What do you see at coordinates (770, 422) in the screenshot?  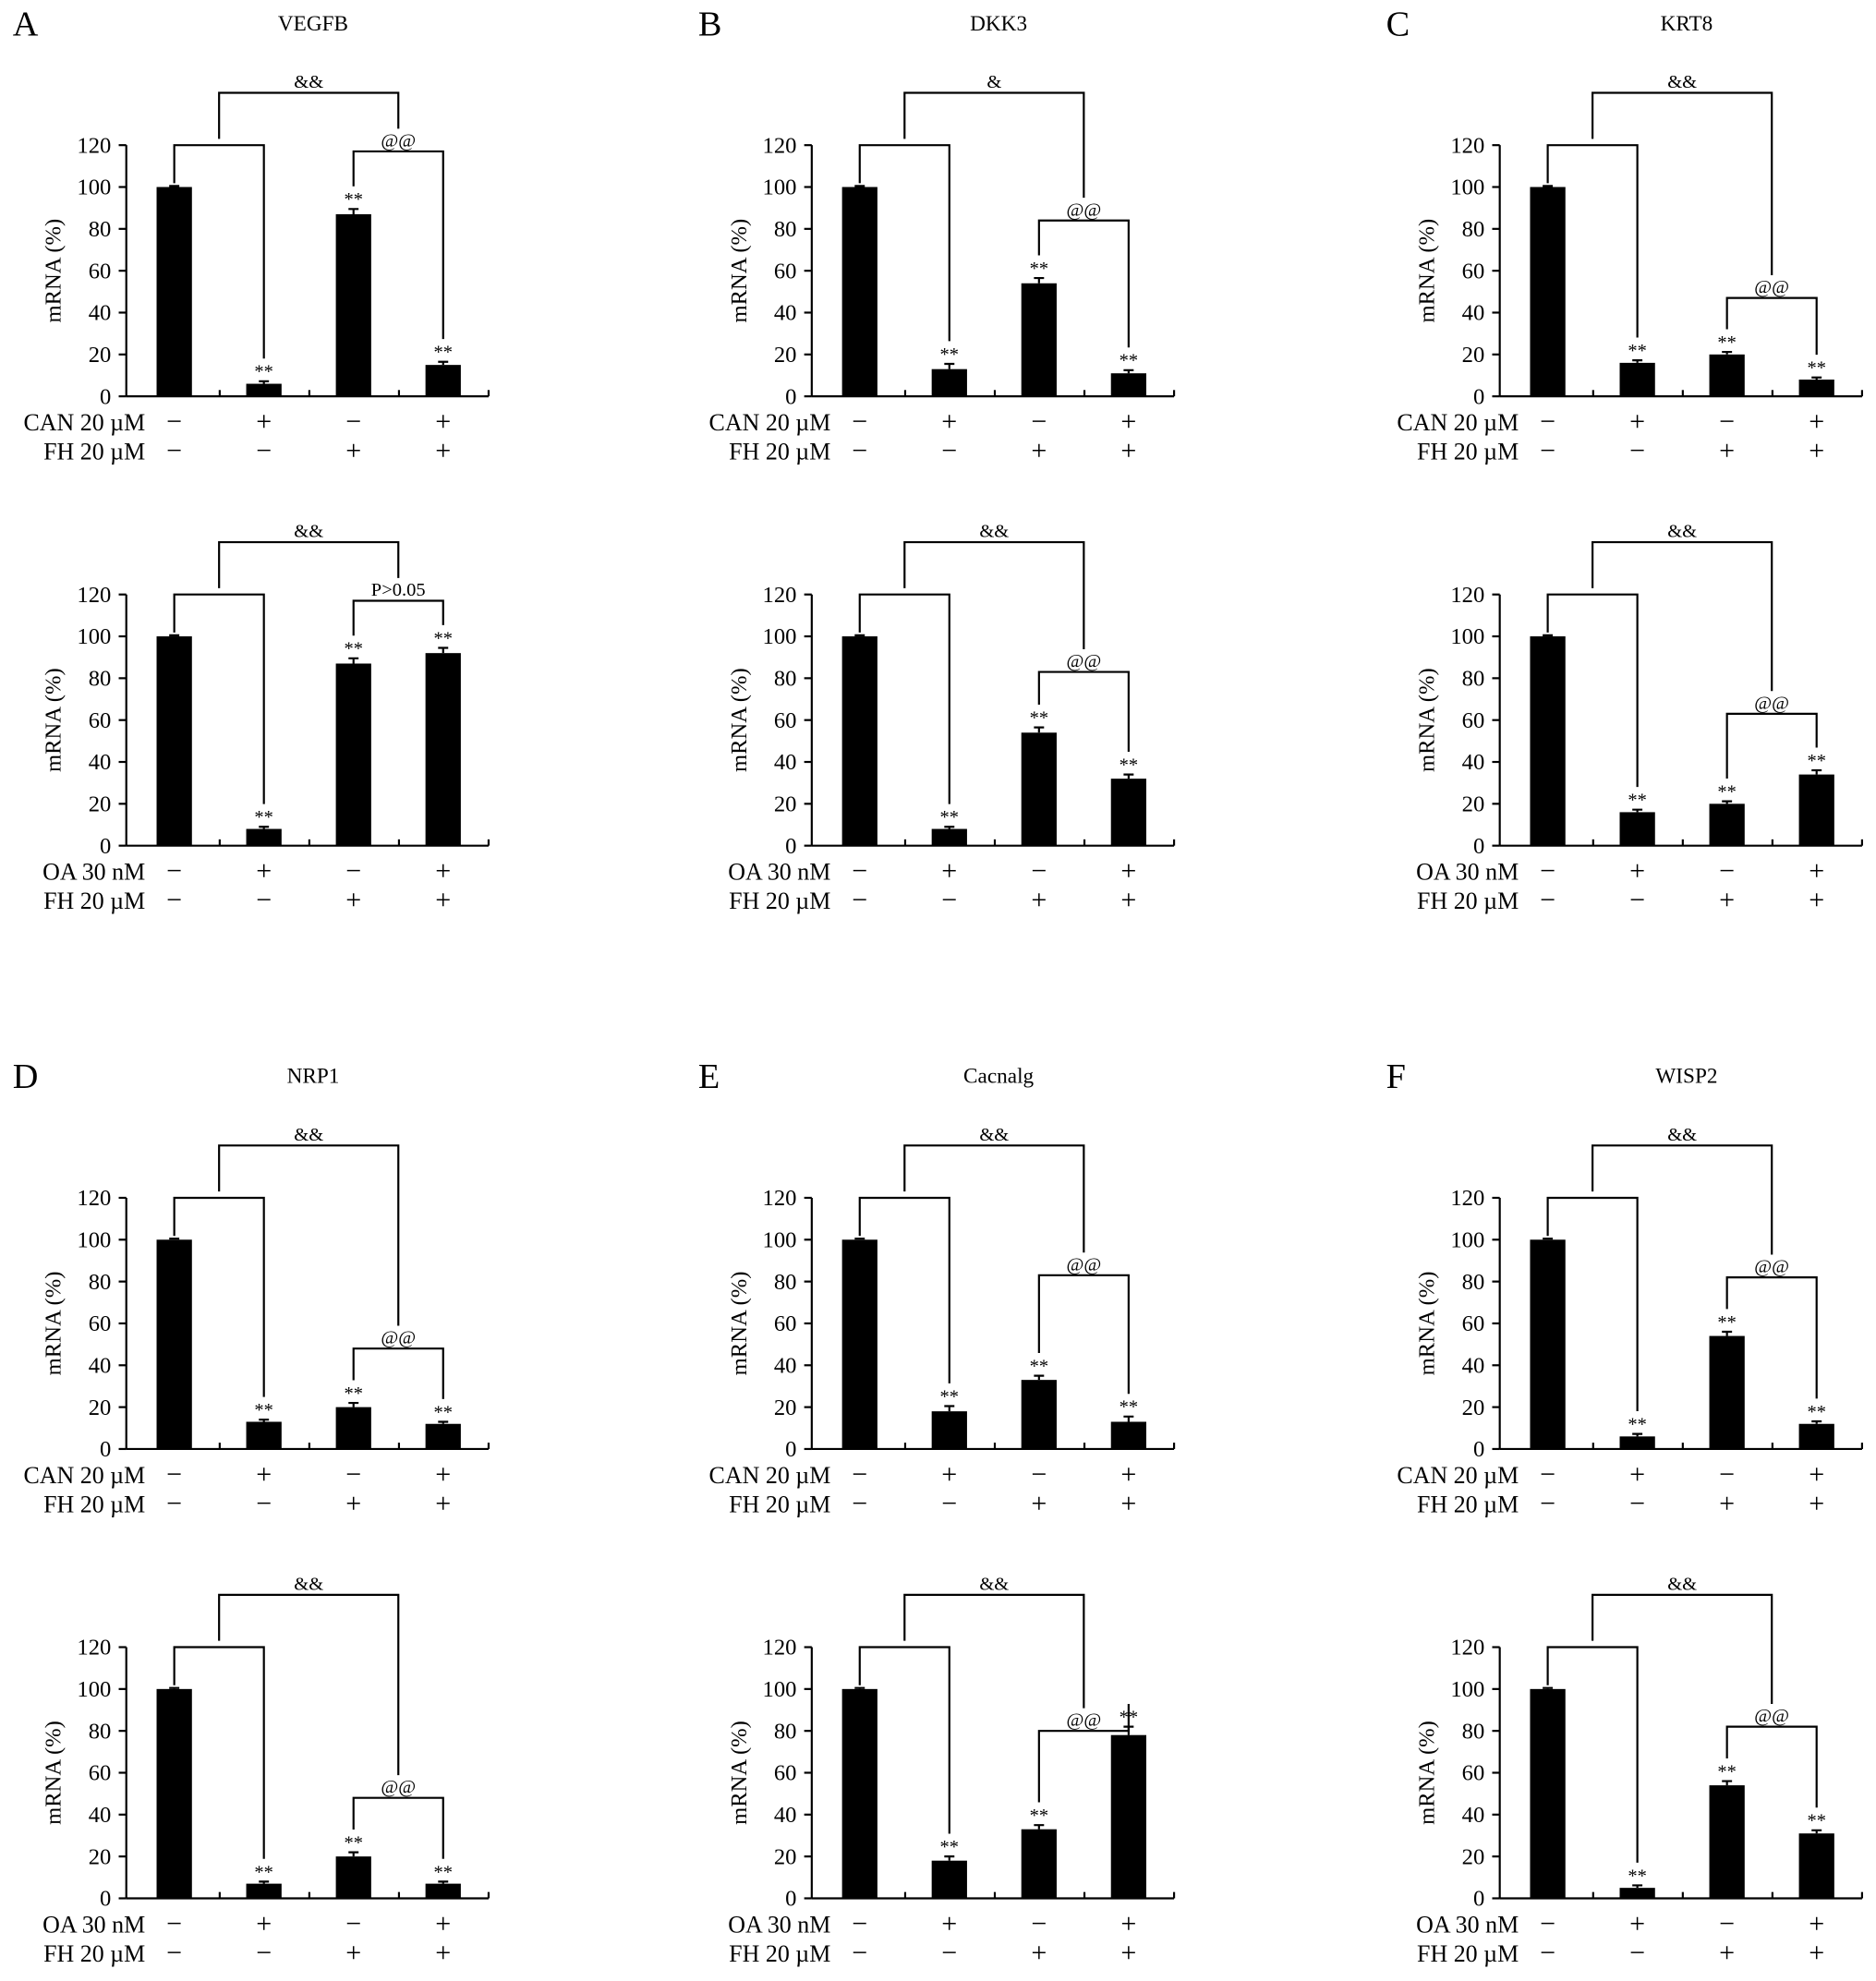 I see `treatment-label: CAN 20 µM` at bounding box center [770, 422].